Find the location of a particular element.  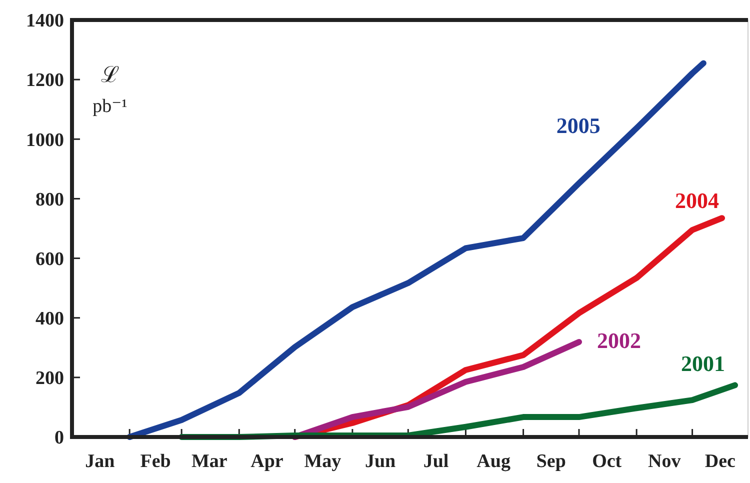

x-tick-label: Jun is located at coordinates (380, 461).